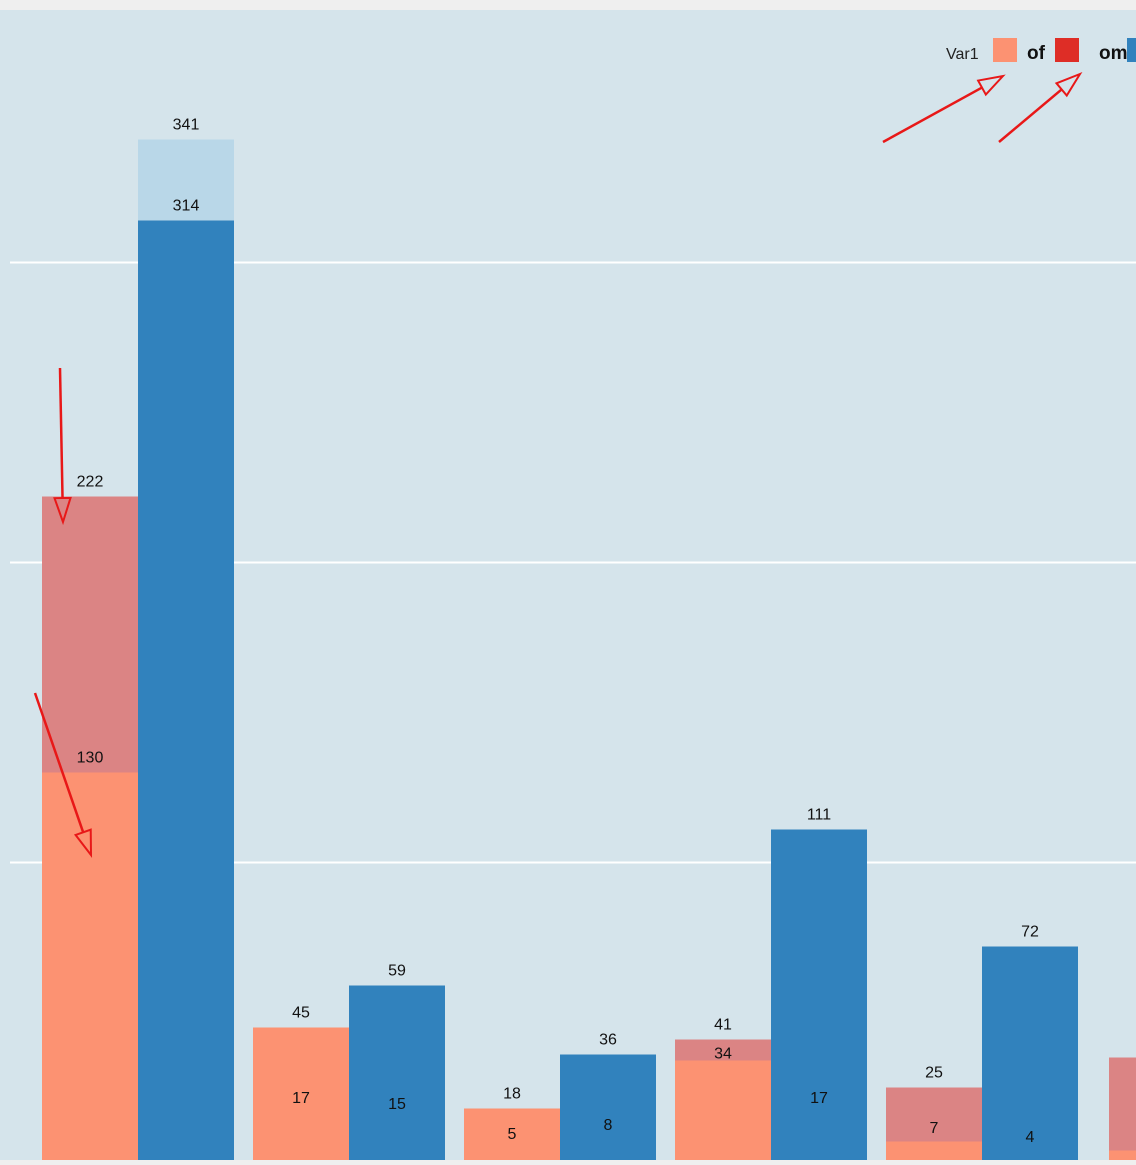 The image size is (1136, 1165). I want to click on data-label-2-inner: 17, so click(301, 1098).